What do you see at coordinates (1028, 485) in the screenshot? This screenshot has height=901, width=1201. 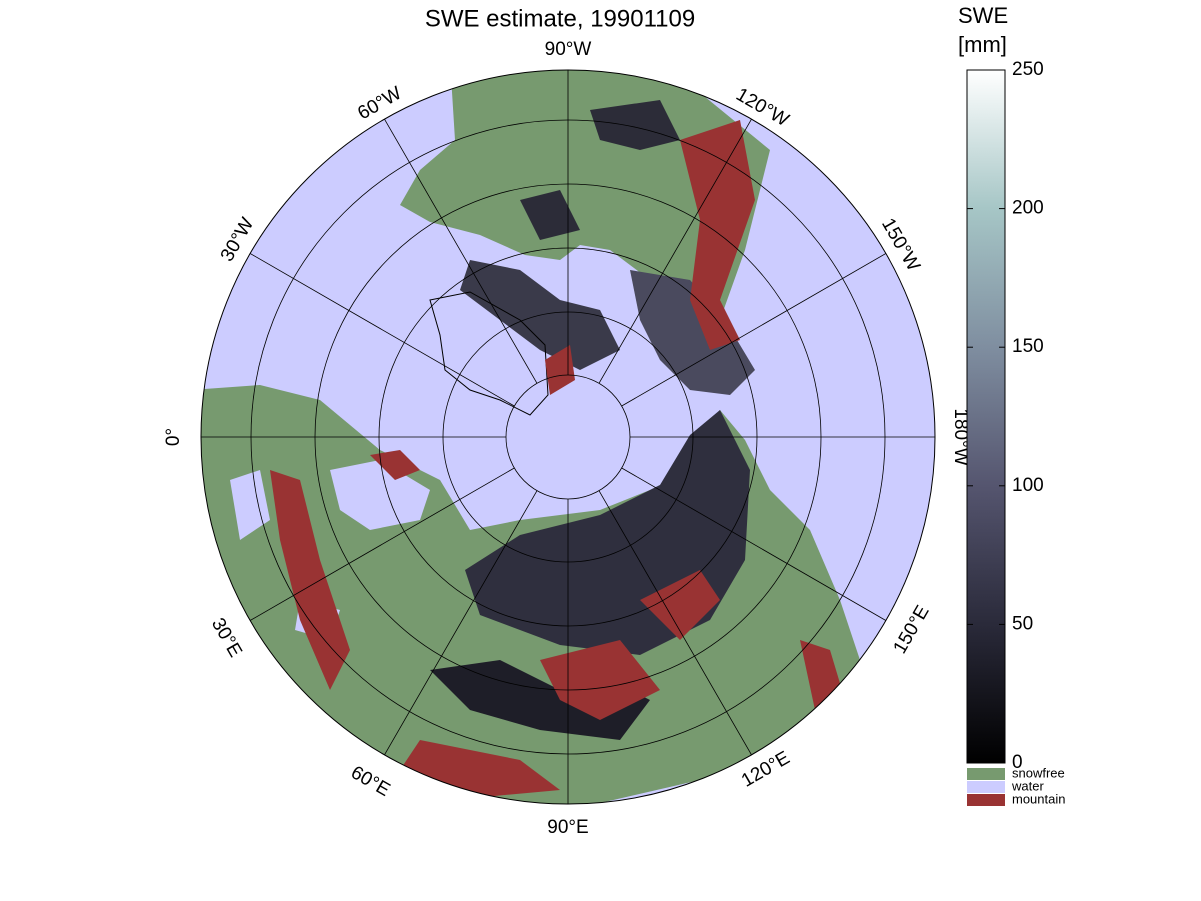 I see `colorbar-tick-label: 100` at bounding box center [1028, 485].